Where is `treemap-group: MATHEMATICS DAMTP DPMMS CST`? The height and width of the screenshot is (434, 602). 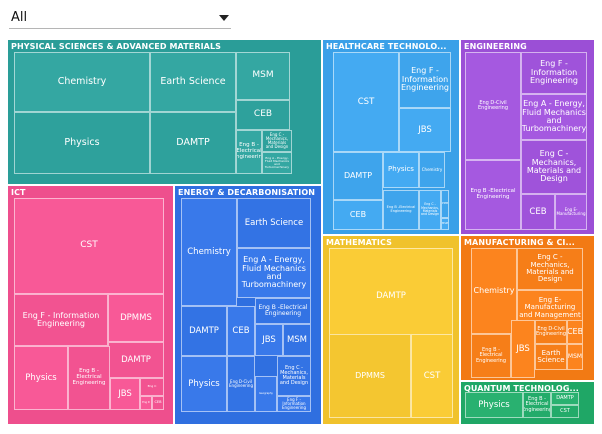 treemap-group: MATHEMATICS DAMTP DPMMS CST is located at coordinates (391, 330).